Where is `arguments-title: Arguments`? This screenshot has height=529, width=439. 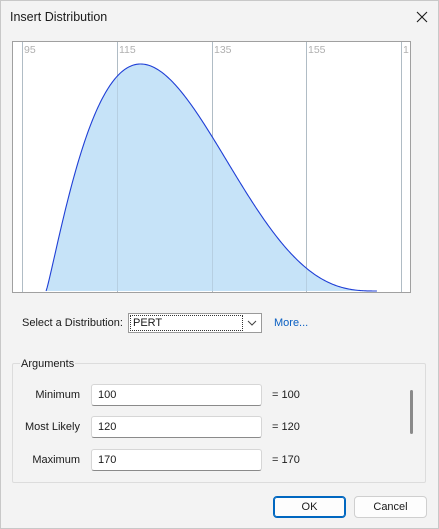
arguments-title: Arguments is located at coordinates (48, 364).